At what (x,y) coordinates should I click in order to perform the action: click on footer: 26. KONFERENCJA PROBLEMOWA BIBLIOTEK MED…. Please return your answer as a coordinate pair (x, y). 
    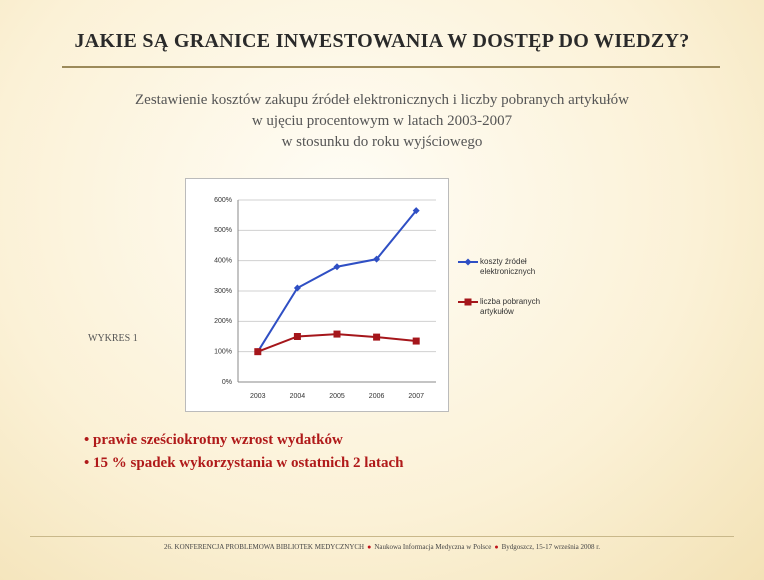
    Looking at the image, I should click on (382, 547).